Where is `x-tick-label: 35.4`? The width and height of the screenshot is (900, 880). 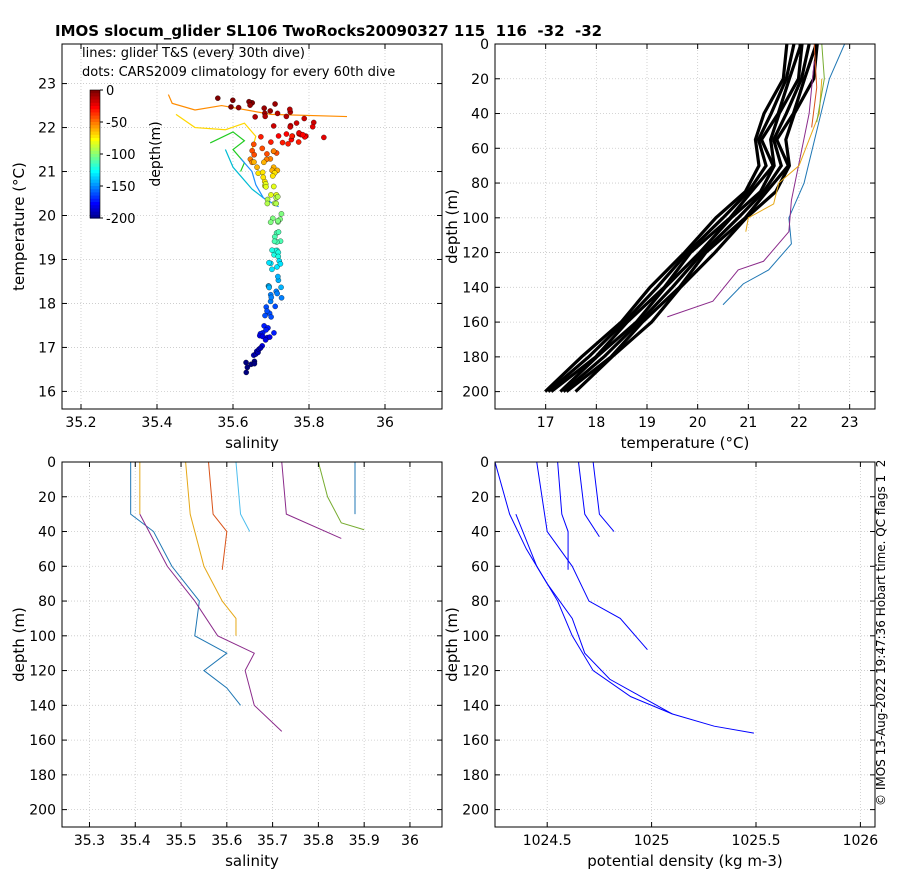 x-tick-label: 35.4 is located at coordinates (156, 423).